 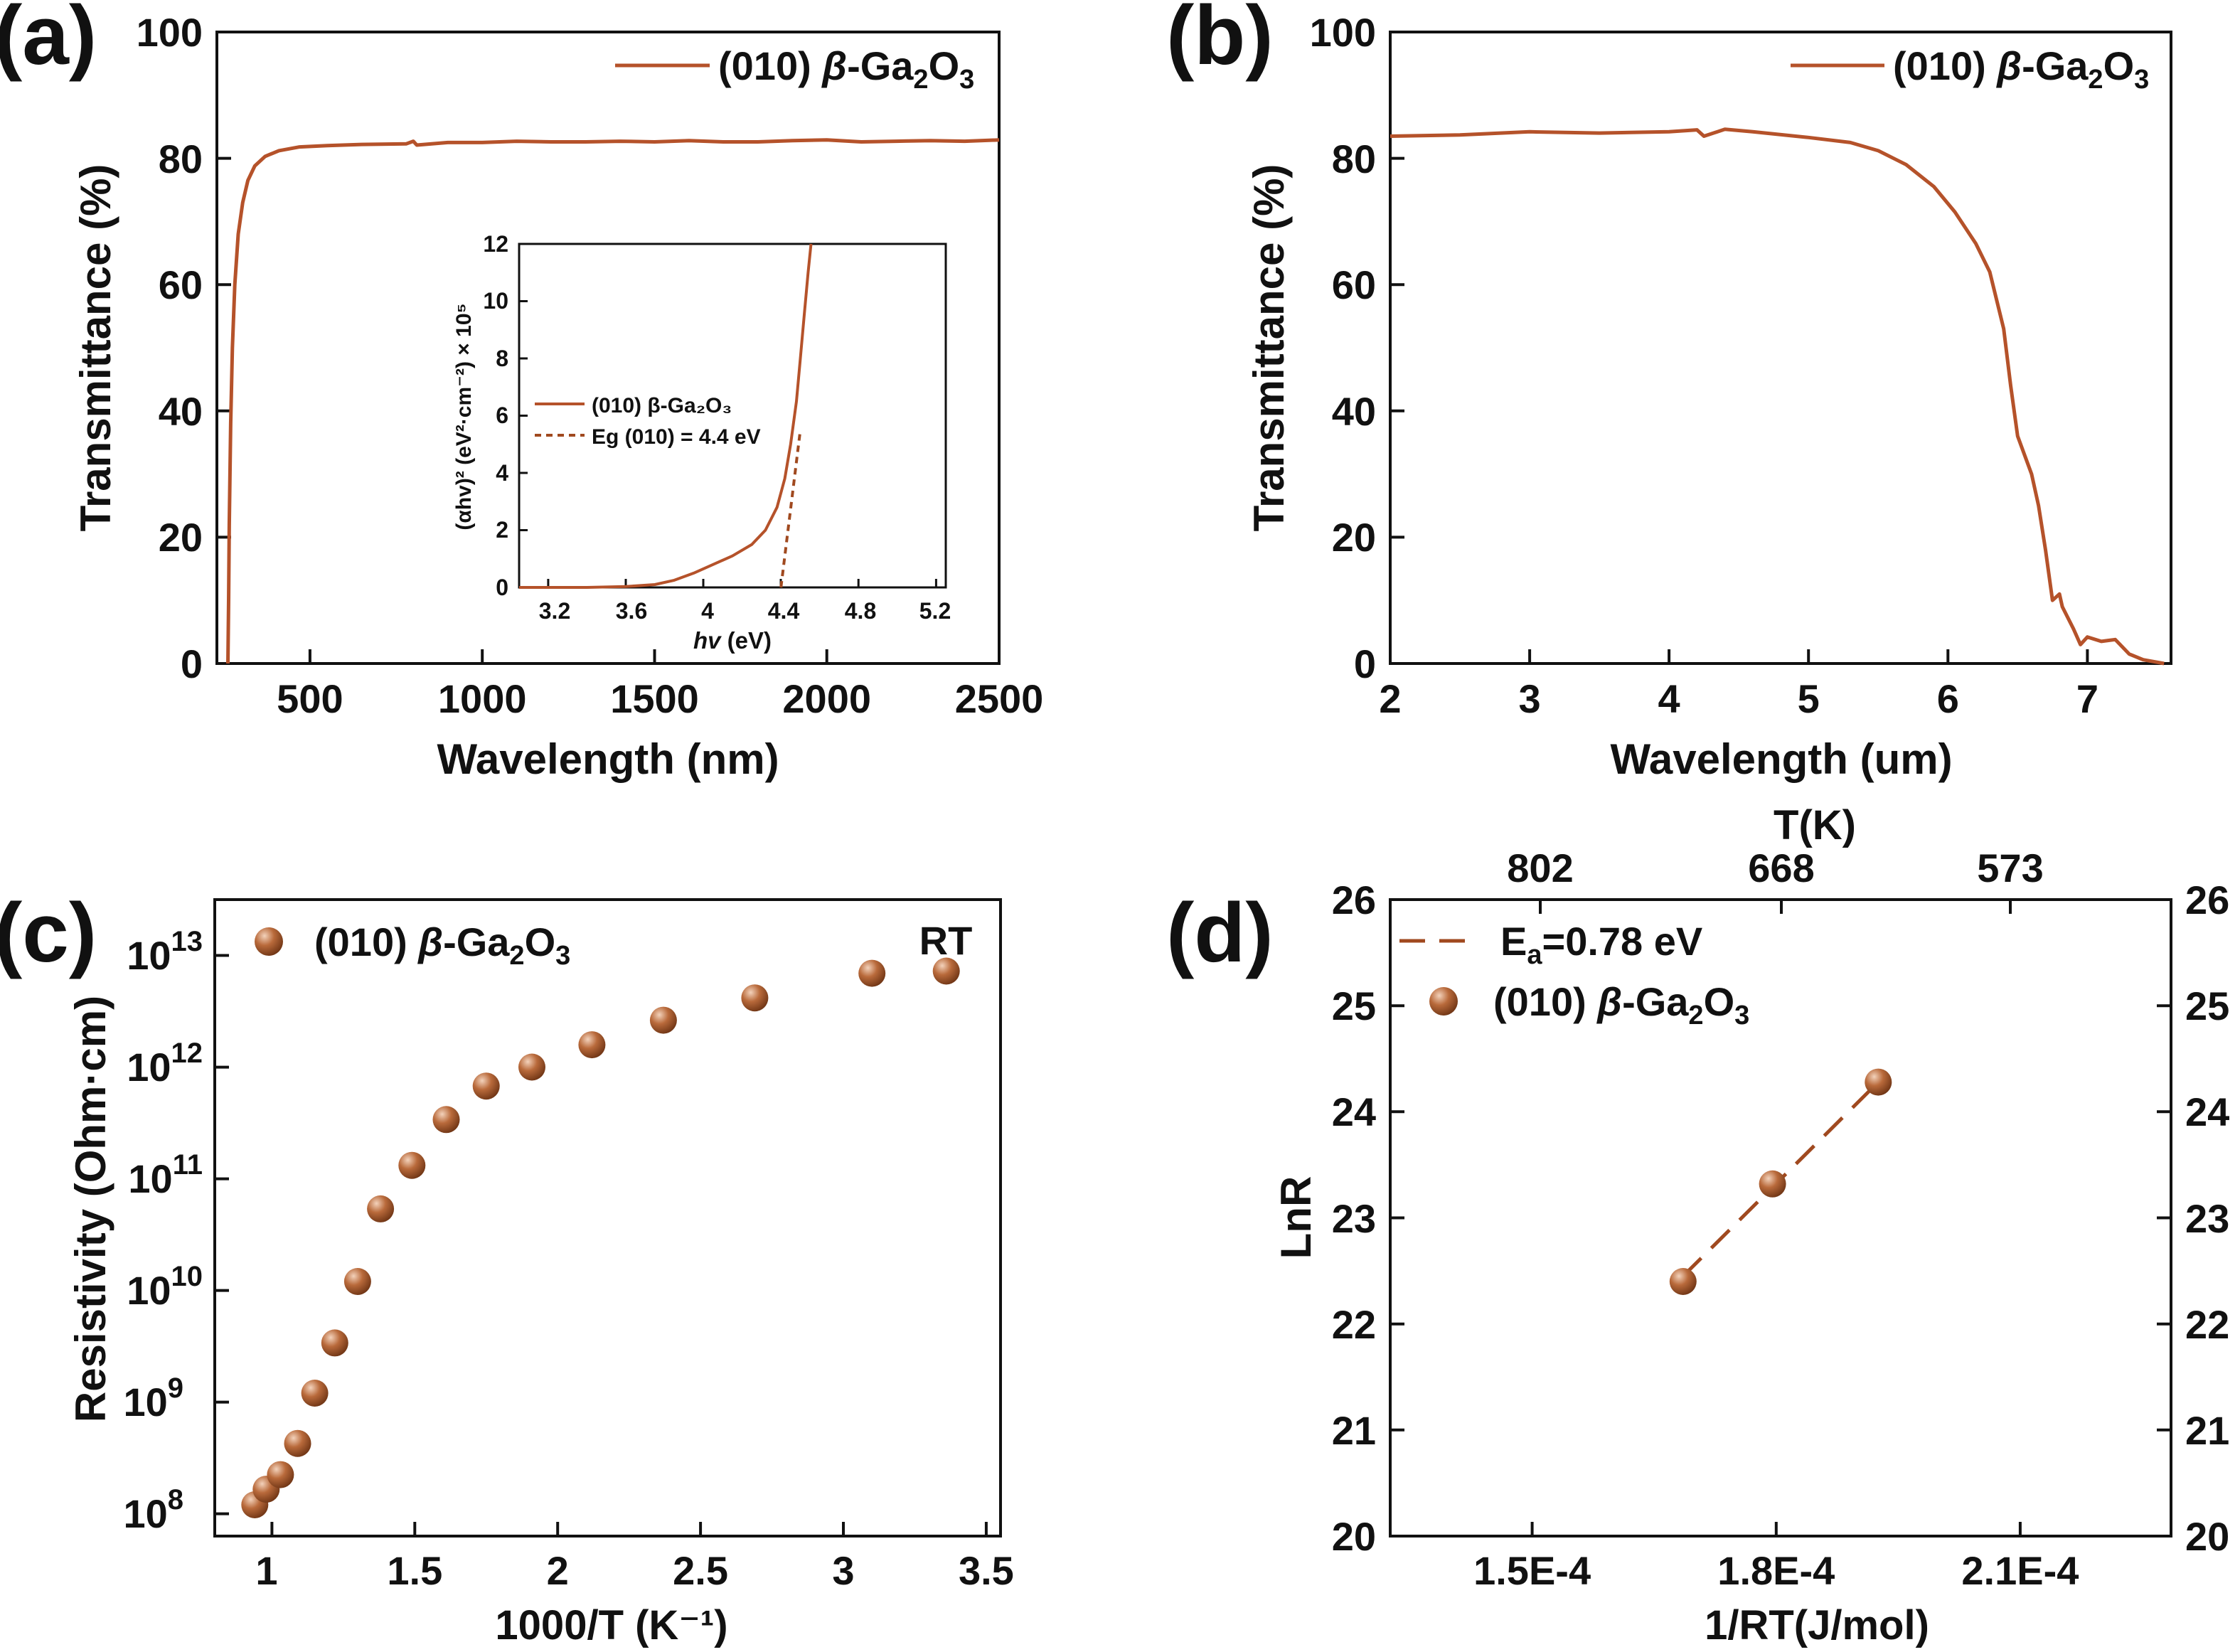 What do you see at coordinates (1354, 1006) in the screenshot?
I see `panel-d-ytick: 25` at bounding box center [1354, 1006].